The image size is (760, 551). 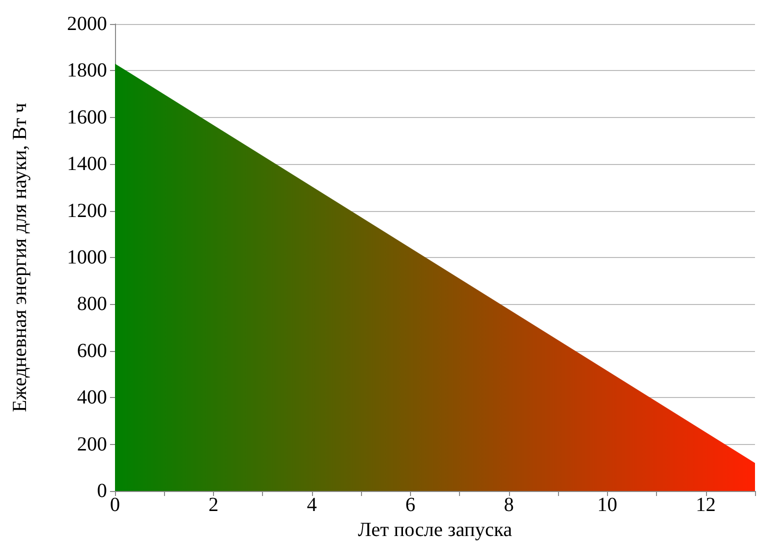 What do you see at coordinates (92, 397) in the screenshot?
I see `y-tick-label: 400` at bounding box center [92, 397].